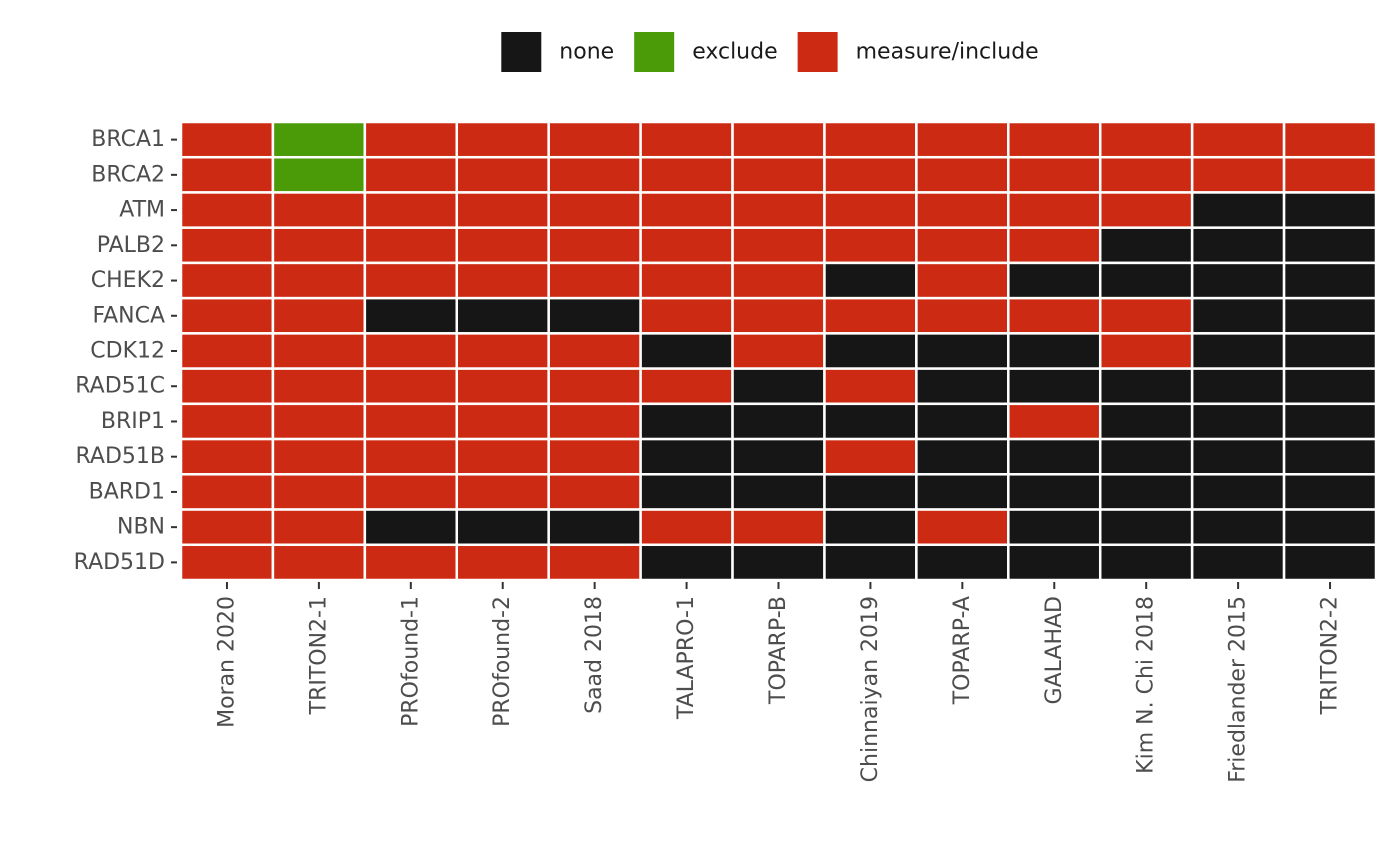 This screenshot has width=1400, height=865. I want to click on tile-fanca-galahad, so click(1054, 315).